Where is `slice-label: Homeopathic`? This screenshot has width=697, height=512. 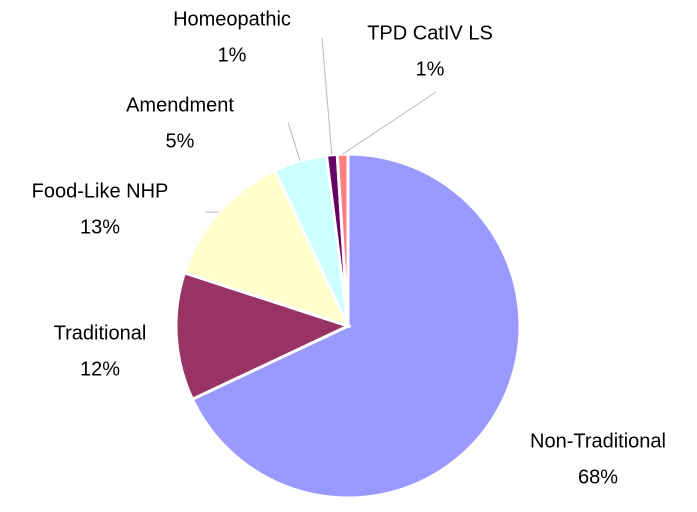 slice-label: Homeopathic is located at coordinates (232, 19).